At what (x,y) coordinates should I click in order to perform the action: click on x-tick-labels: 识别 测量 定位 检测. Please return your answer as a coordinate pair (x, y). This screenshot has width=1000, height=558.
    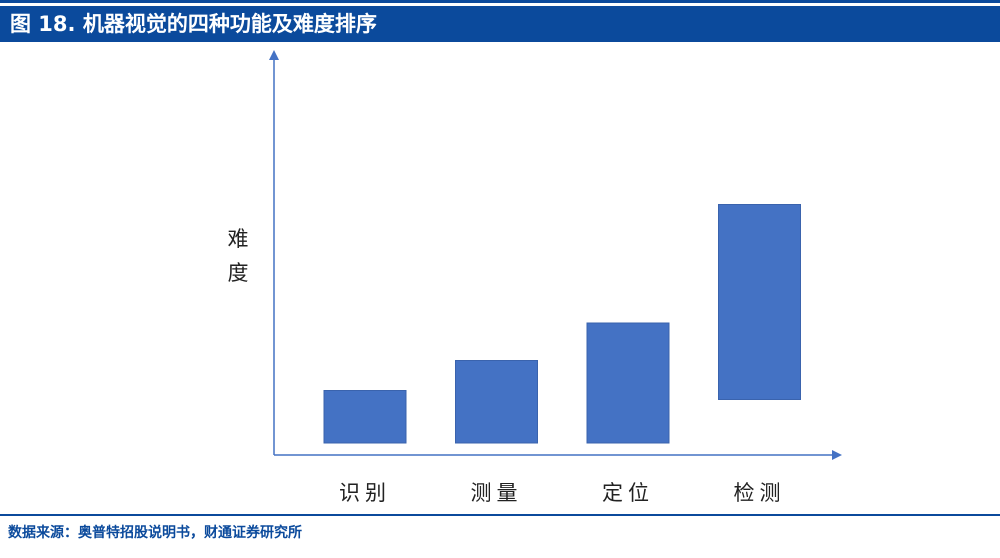
    Looking at the image, I should click on (562, 493).